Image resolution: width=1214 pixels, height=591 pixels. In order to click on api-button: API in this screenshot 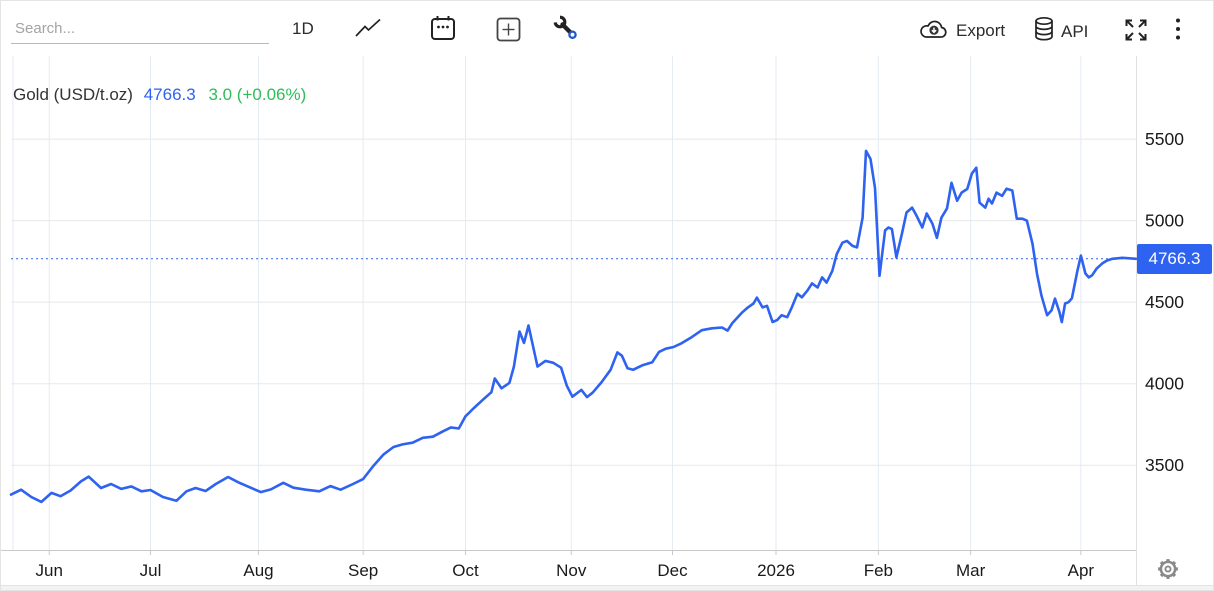, I will do `click(1060, 31)`.